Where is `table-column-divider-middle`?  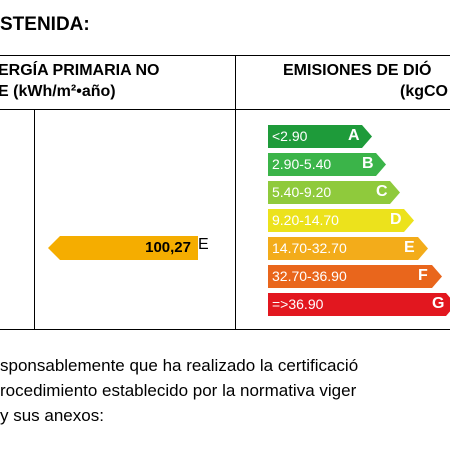 table-column-divider-middle is located at coordinates (235, 192).